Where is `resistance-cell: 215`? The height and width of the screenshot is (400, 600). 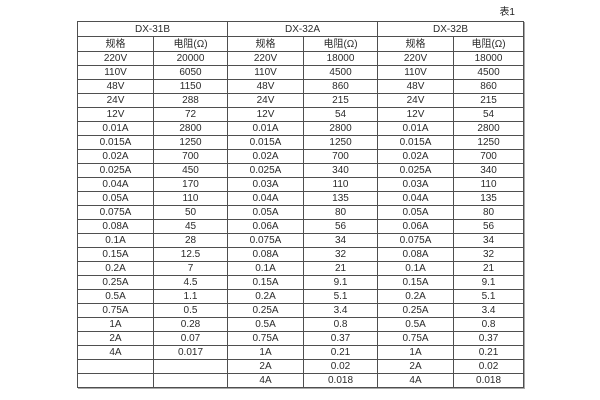 resistance-cell: 215 is located at coordinates (489, 100).